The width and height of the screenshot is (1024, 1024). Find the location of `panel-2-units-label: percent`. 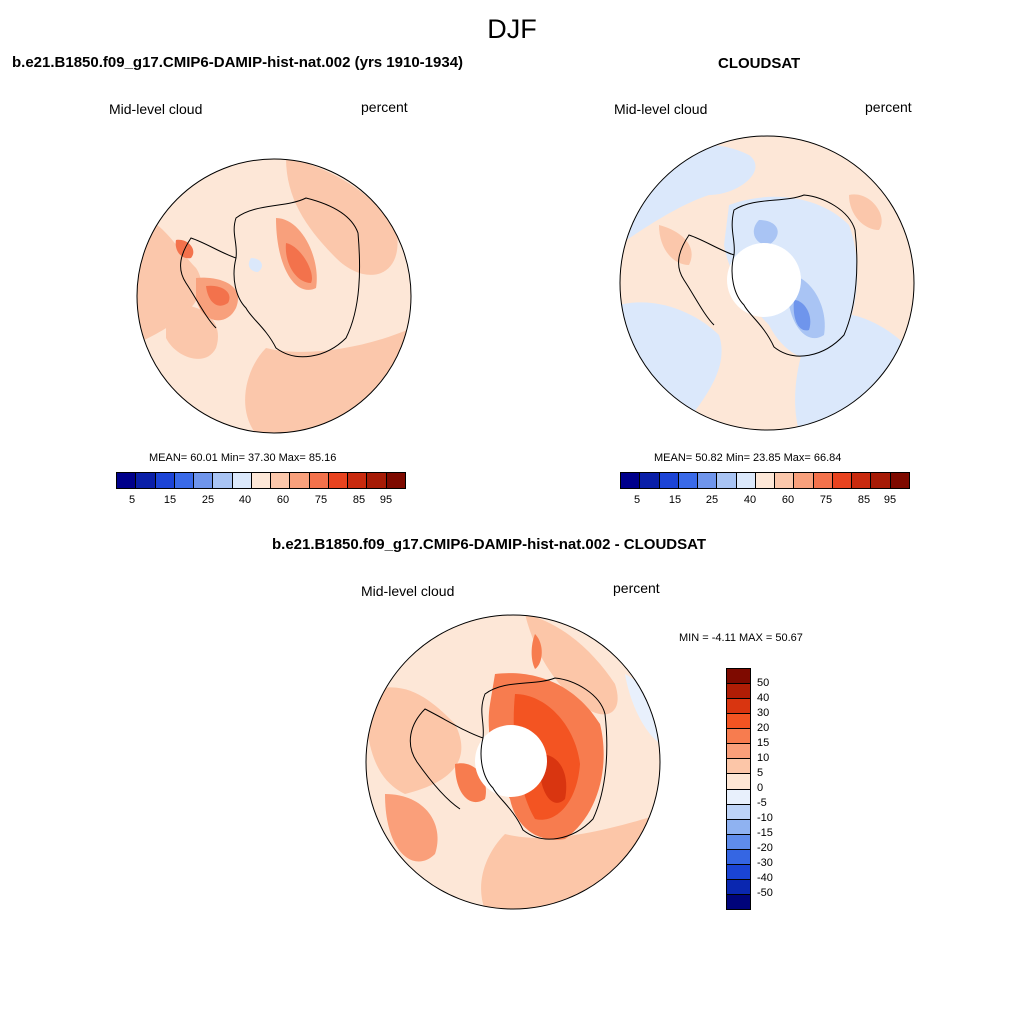

panel-2-units-label: percent is located at coordinates (888, 107).